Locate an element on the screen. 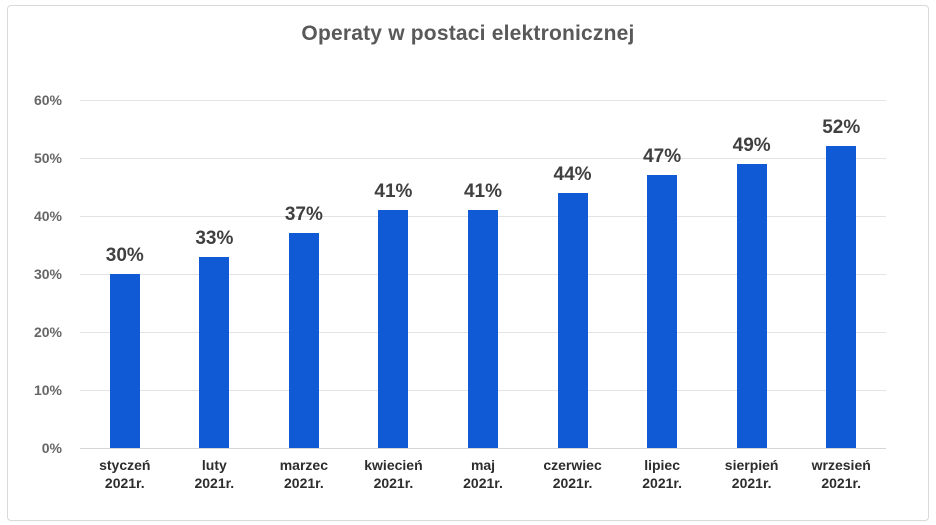  y-tick-label: 40% is located at coordinates (47, 216).